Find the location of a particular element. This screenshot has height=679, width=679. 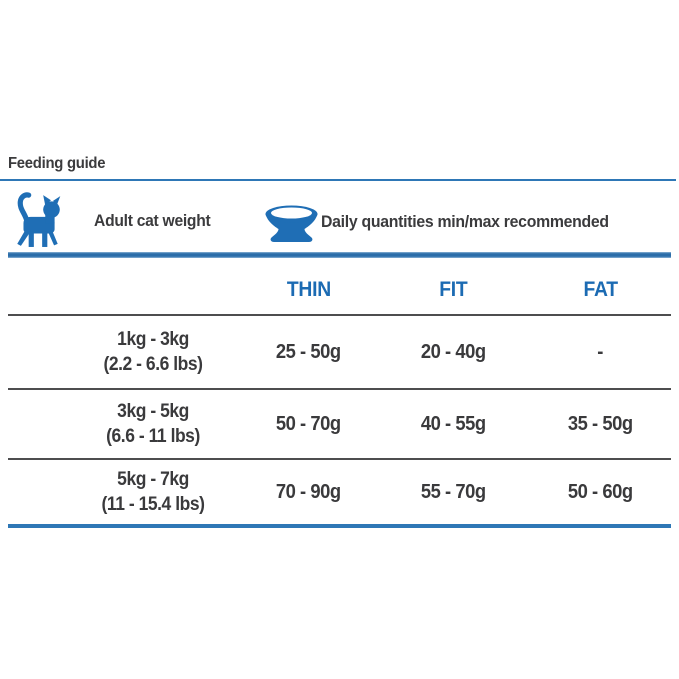

cat-silhouette-icon is located at coordinates (39, 219).